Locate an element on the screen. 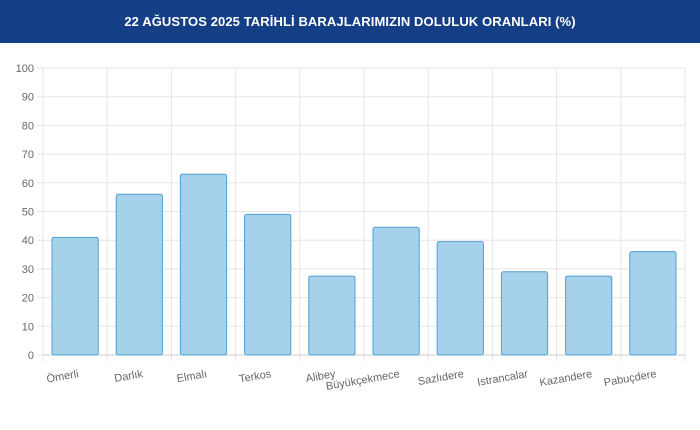  y-tick-label: 80 is located at coordinates (28, 126).